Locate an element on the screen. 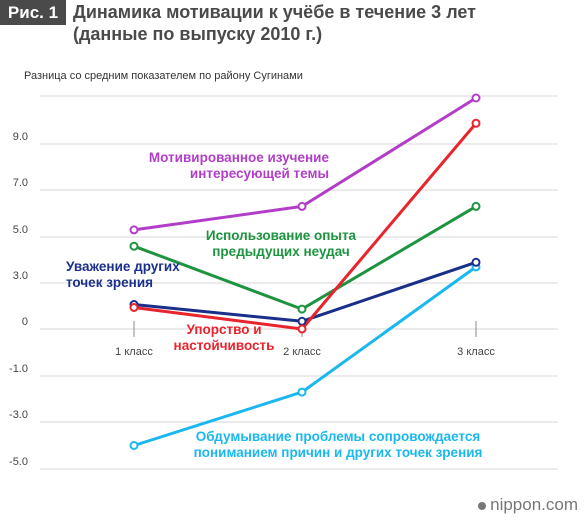 This screenshot has height=520, width=584. series-label: Мотивированное изучение is located at coordinates (239, 157).